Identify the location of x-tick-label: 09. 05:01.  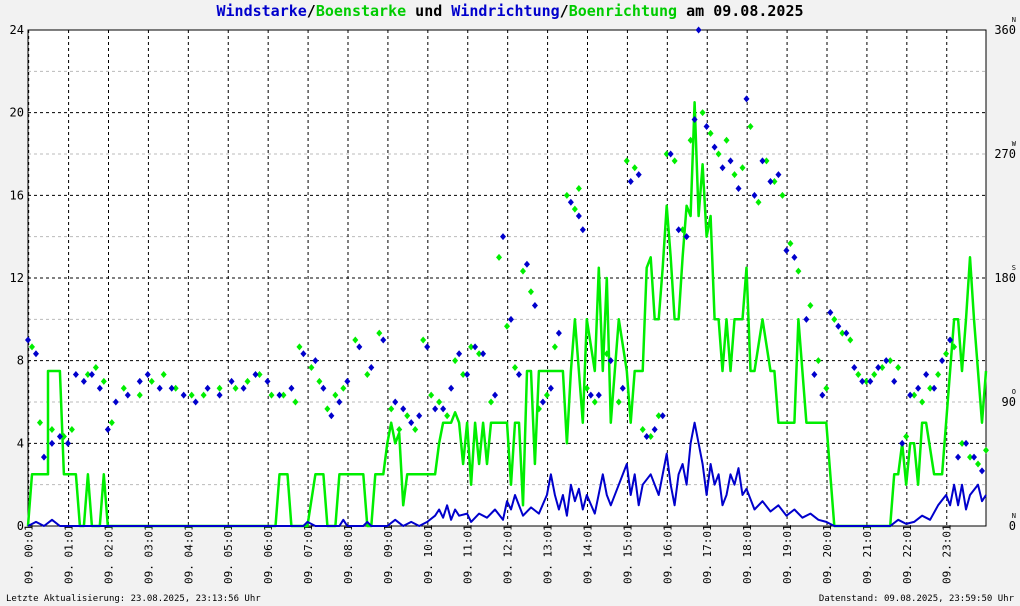
(228, 554).